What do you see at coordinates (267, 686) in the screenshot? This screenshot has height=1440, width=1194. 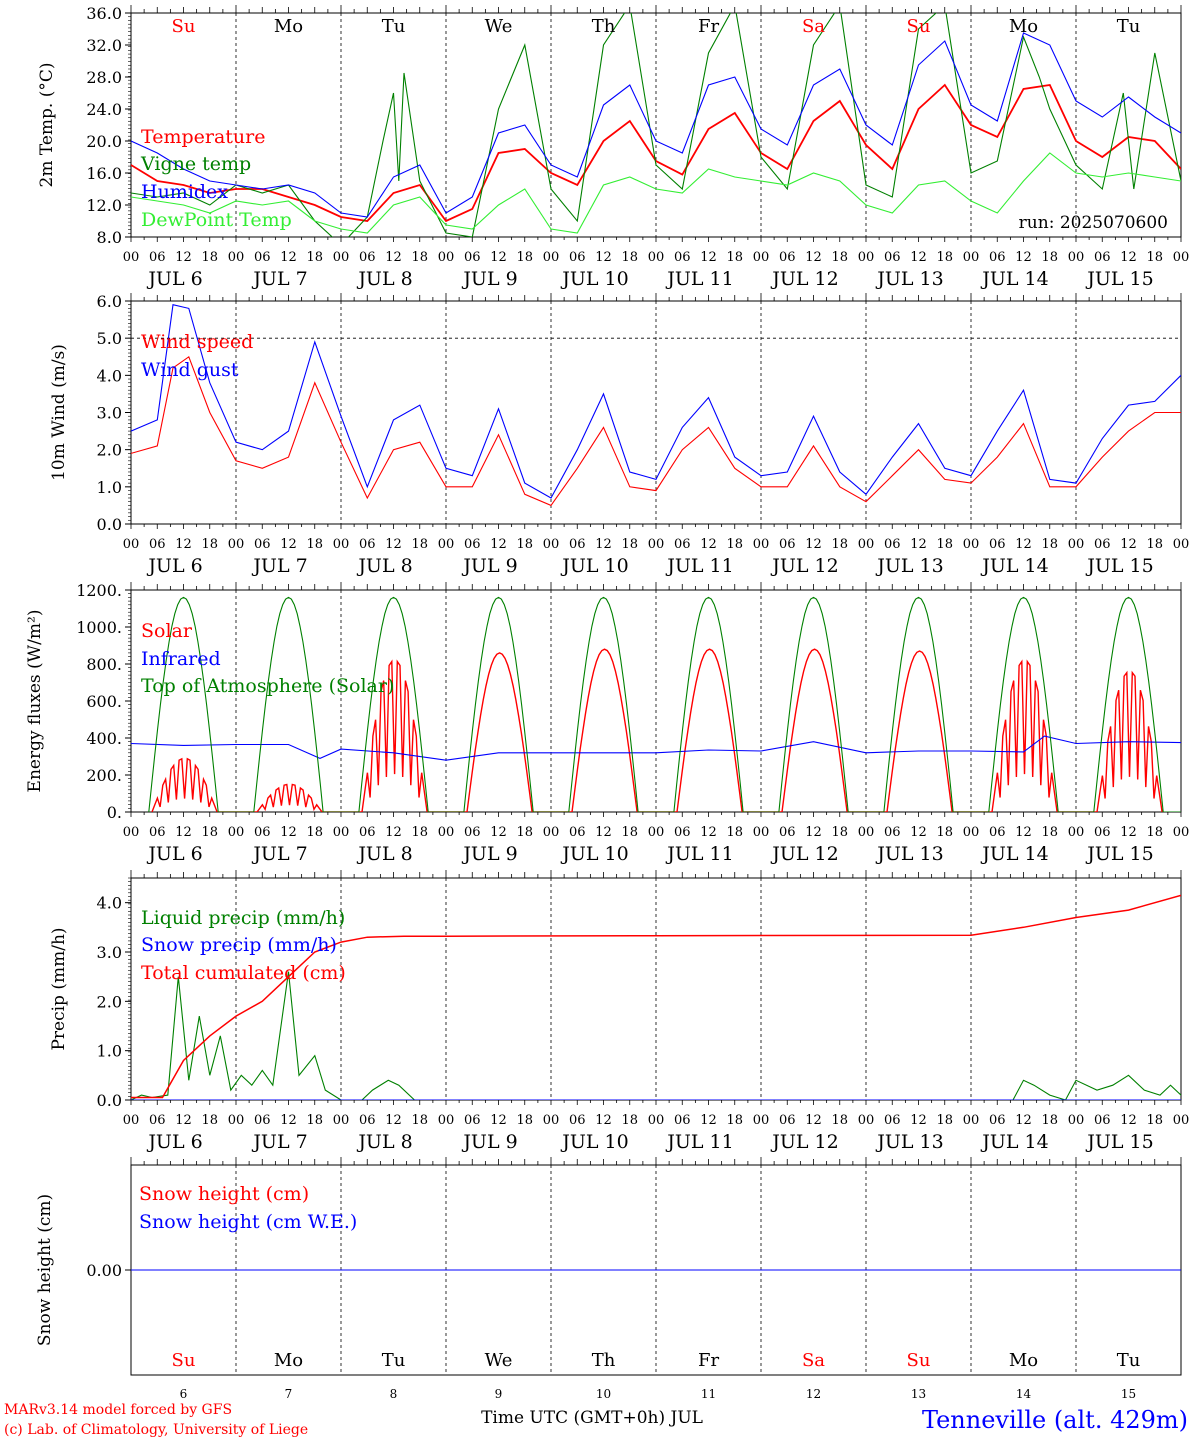 I see `legend-entry: Top of Atmosphere (Solar)` at bounding box center [267, 686].